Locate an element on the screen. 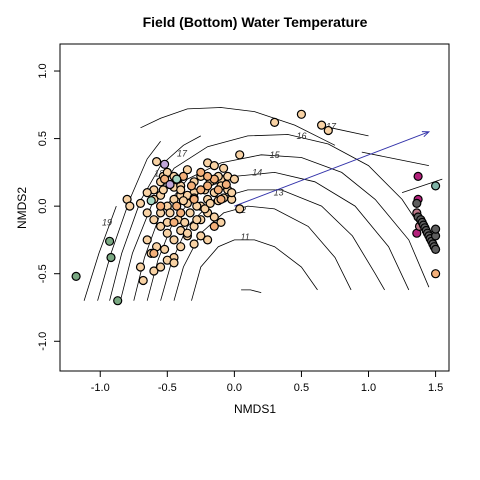 This screenshot has width=480, height=480. y-tick-label: -0.5 is located at coordinates (43, 273).